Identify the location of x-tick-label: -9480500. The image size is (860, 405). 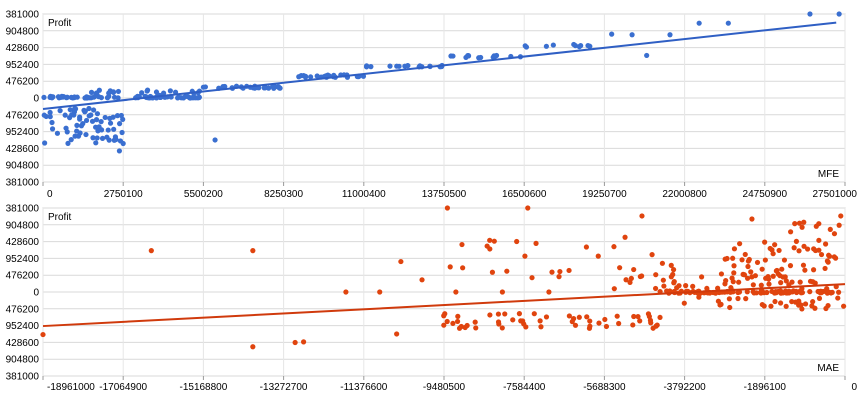
(444, 387).